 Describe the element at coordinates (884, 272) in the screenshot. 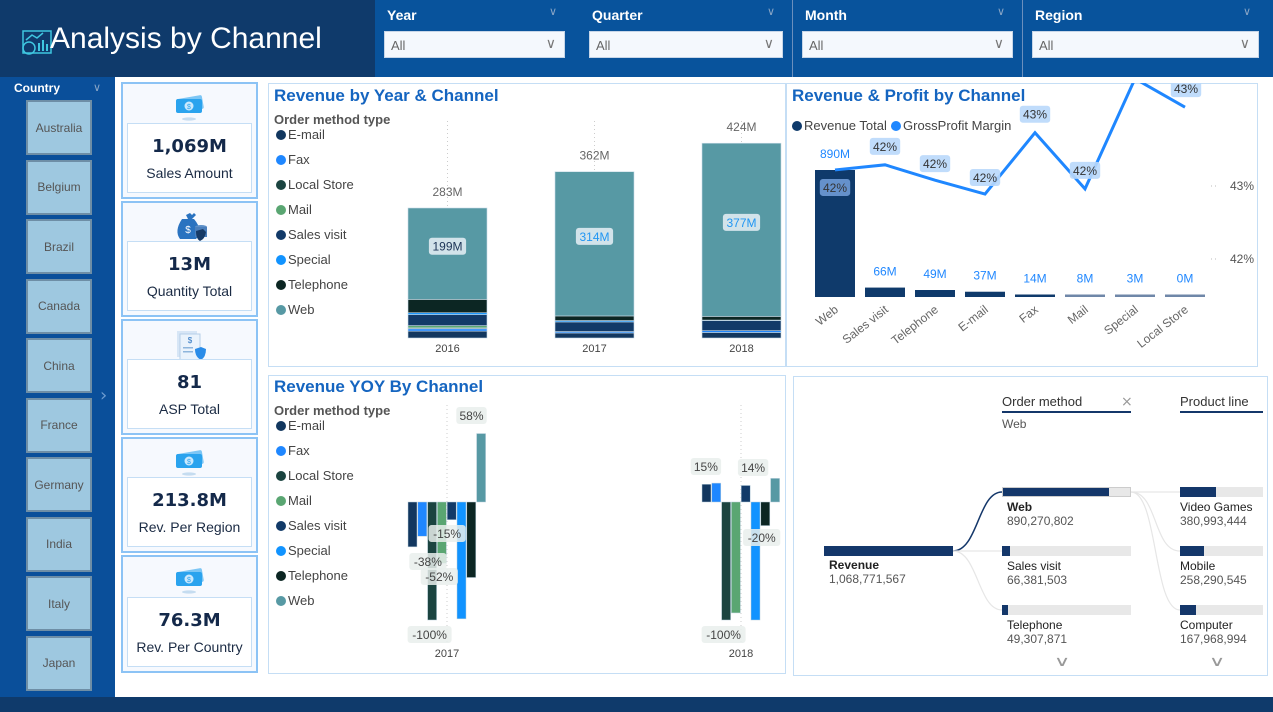

I see `revenue-label: 66M` at that location.